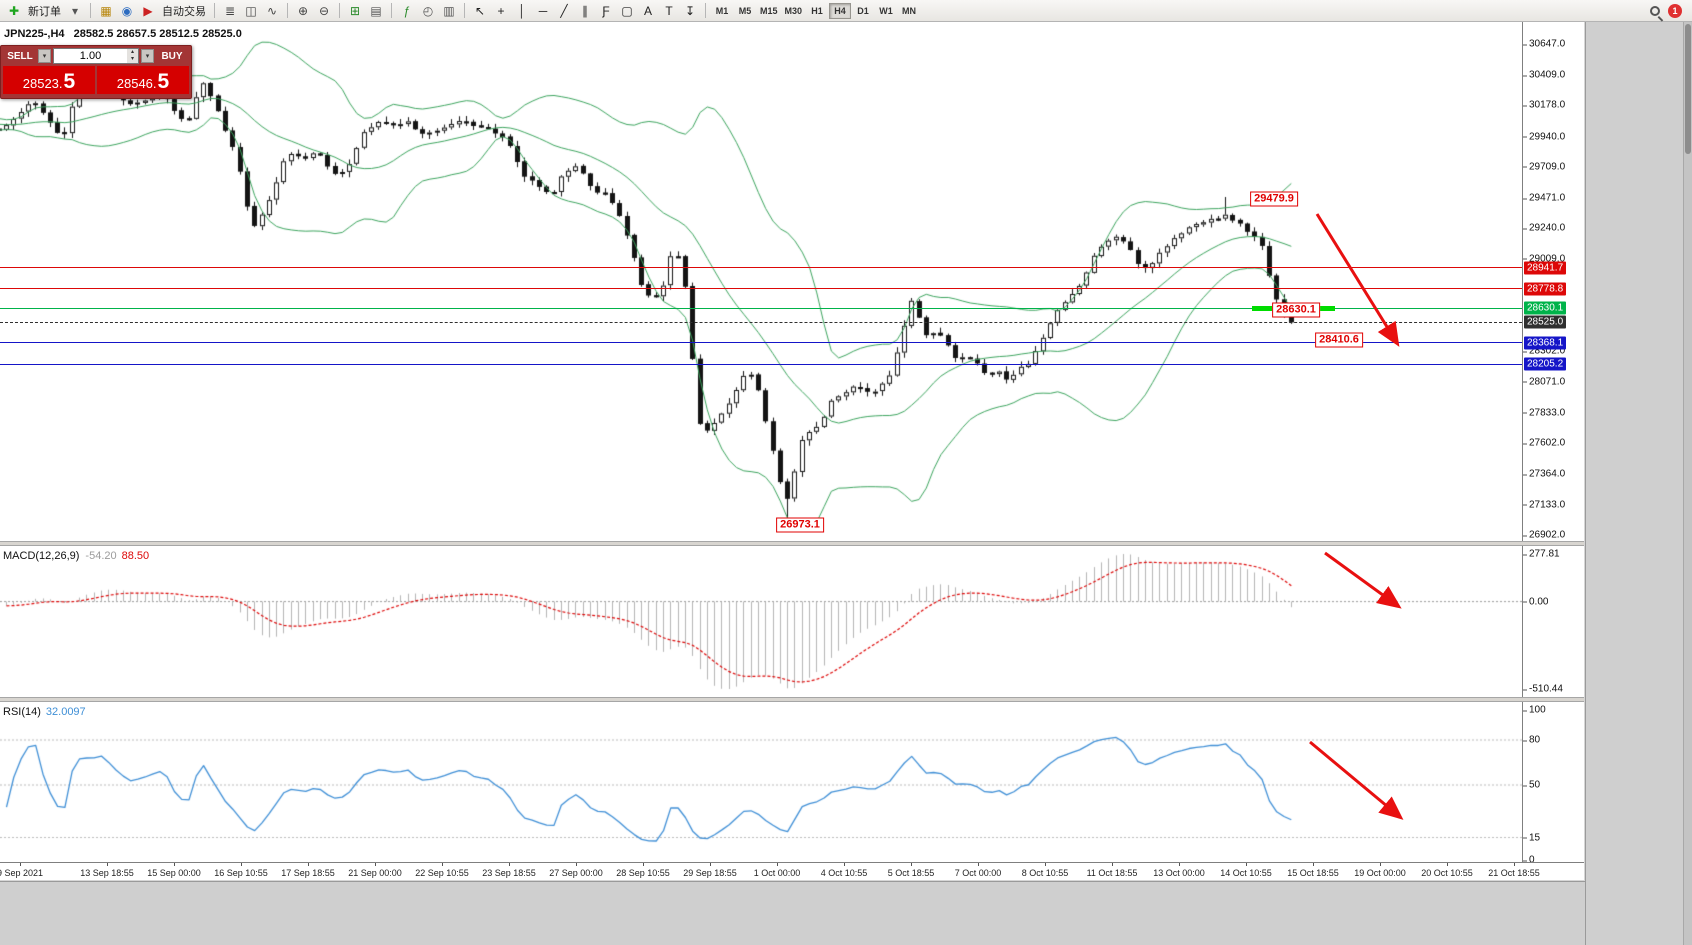 This screenshot has height=945, width=1692. Describe the element at coordinates (1544, 351) in the screenshot. I see `price-axis-label: 28302.0` at that location.